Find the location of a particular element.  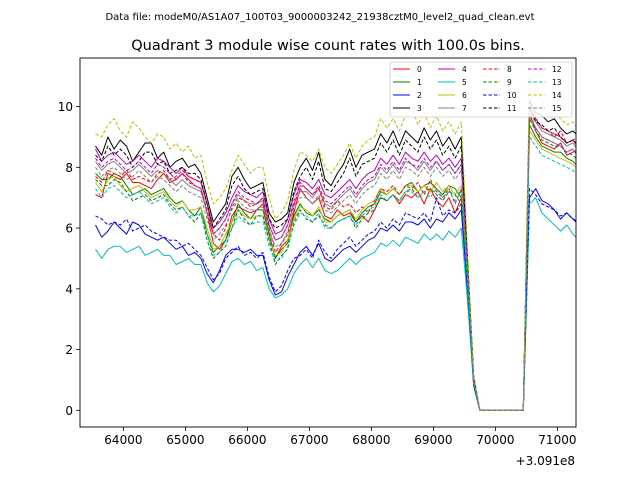

legend-label-2: 2 is located at coordinates (419, 95).